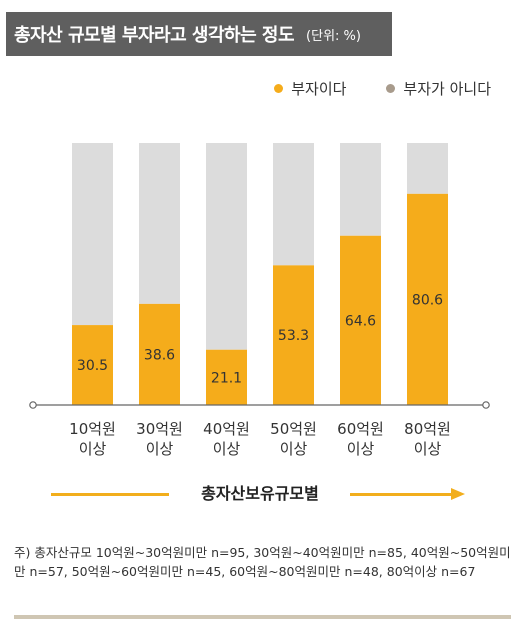 This screenshot has width=525, height=626. I want to click on data-label: 21.1, so click(226, 378).